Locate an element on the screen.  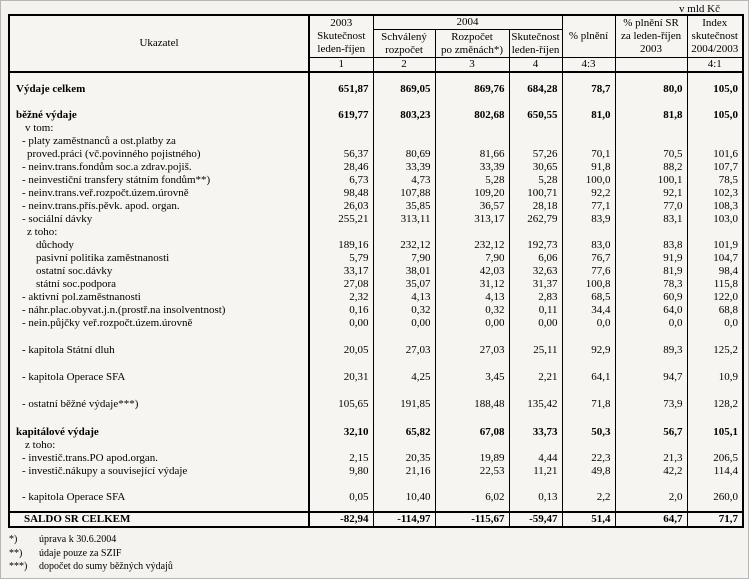
cell-value: 19,89 is located at coordinates (471, 458).